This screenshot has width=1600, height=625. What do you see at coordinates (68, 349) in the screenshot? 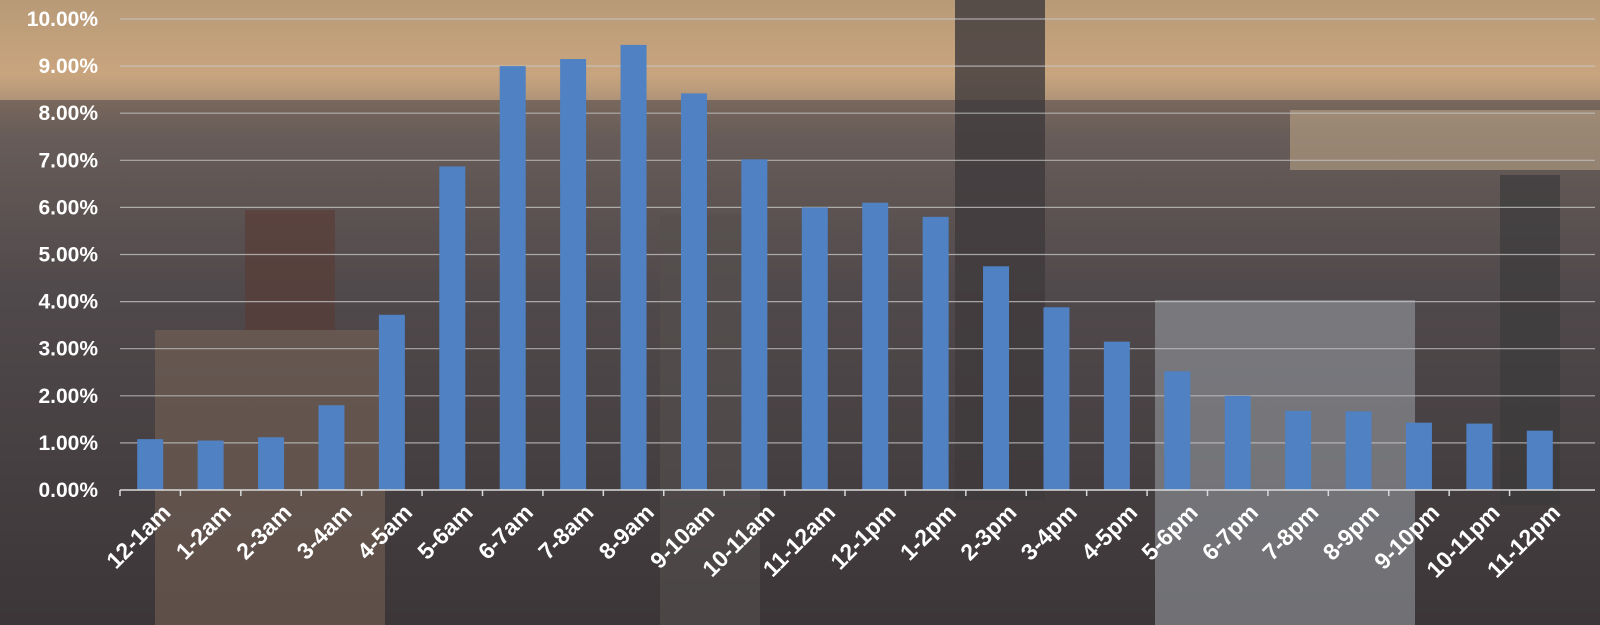
I see `y-tick-label: 3.00%` at bounding box center [68, 349].